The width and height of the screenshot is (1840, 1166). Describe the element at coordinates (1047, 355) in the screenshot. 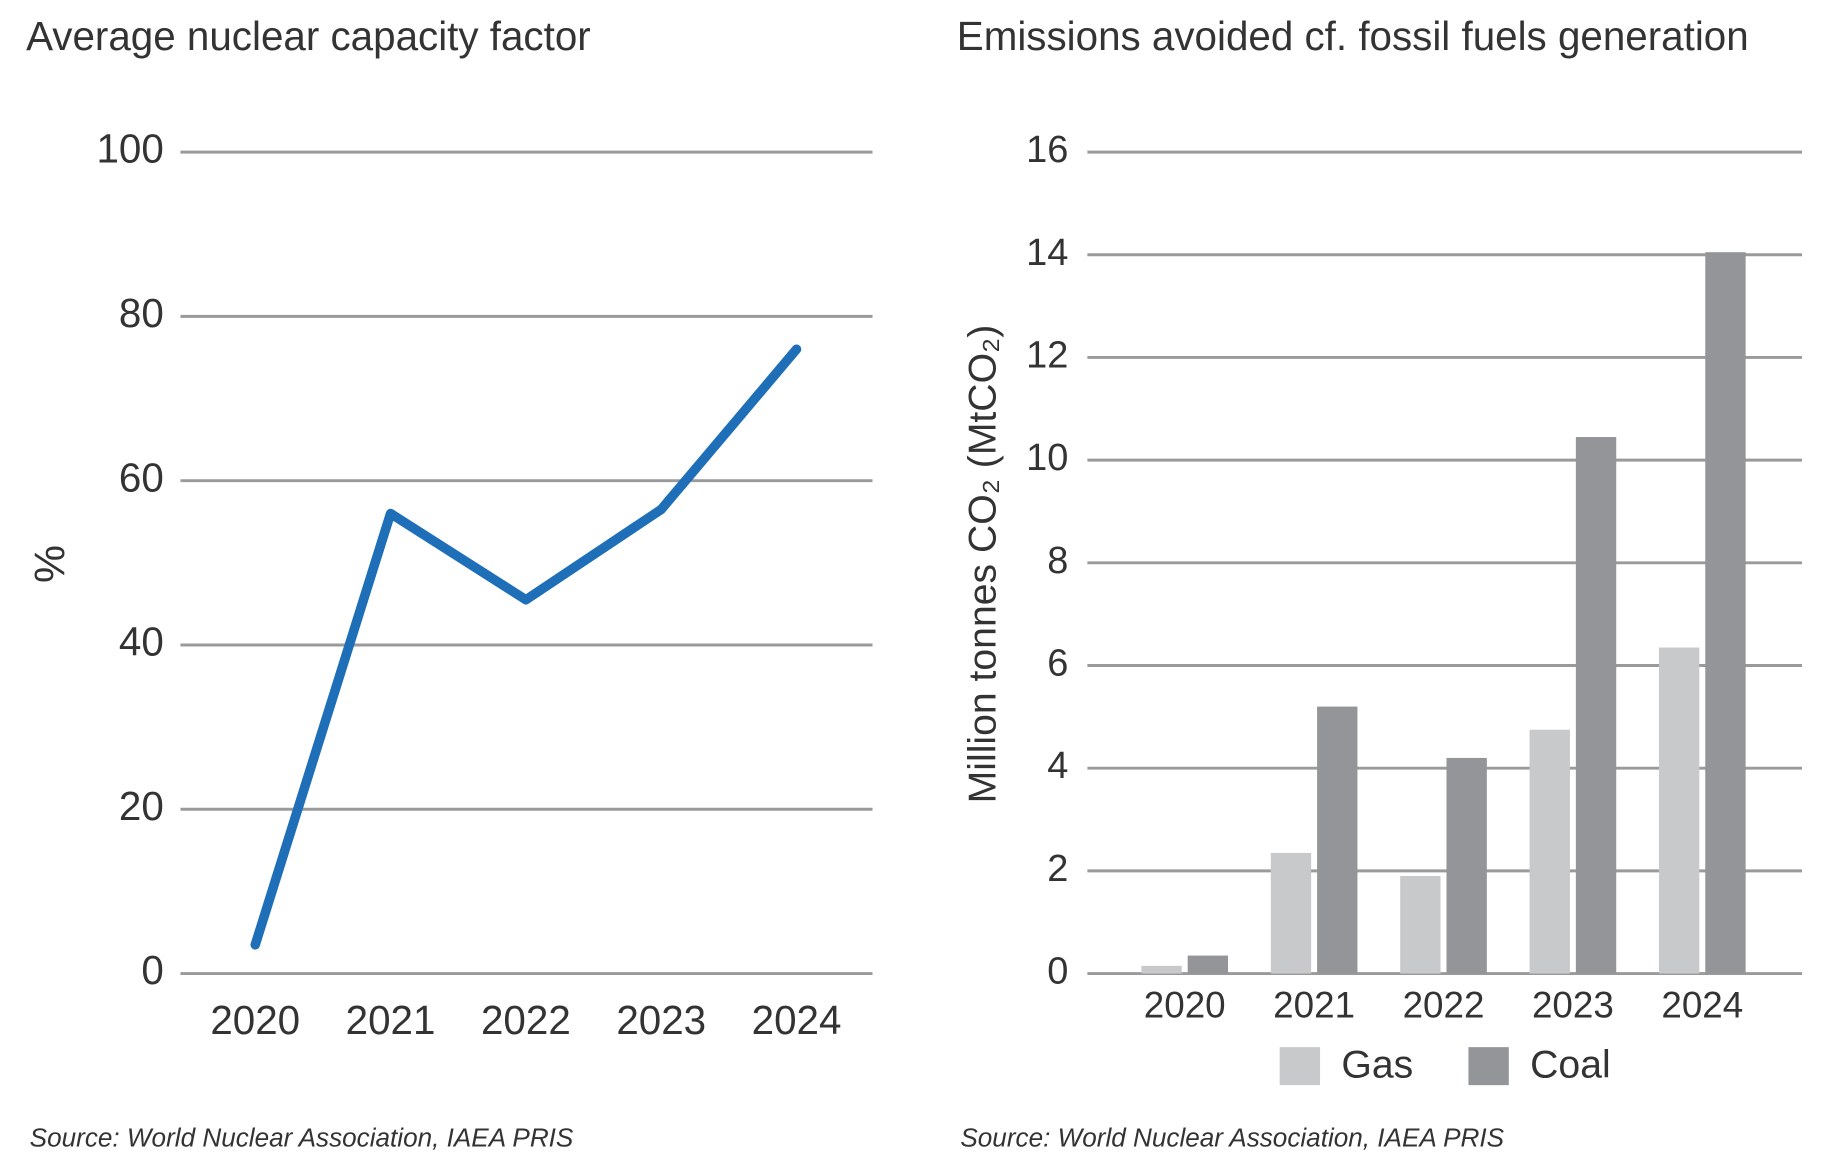

I see `y-tick-label: 12` at that location.